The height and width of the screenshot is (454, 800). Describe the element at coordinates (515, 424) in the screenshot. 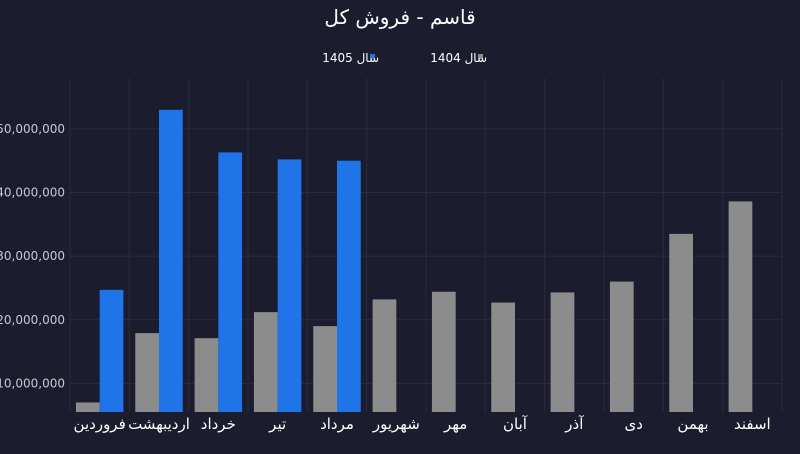

I see `x-tick-label: آبان` at that location.